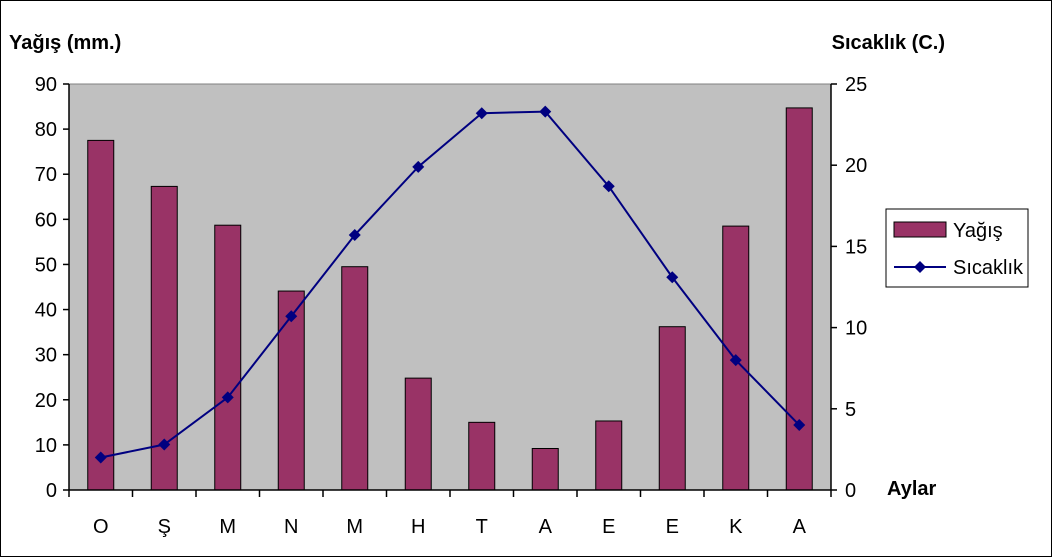 This screenshot has width=1052, height=557. Describe the element at coordinates (46, 85) in the screenshot. I see `left-tick-label: 90` at that location.